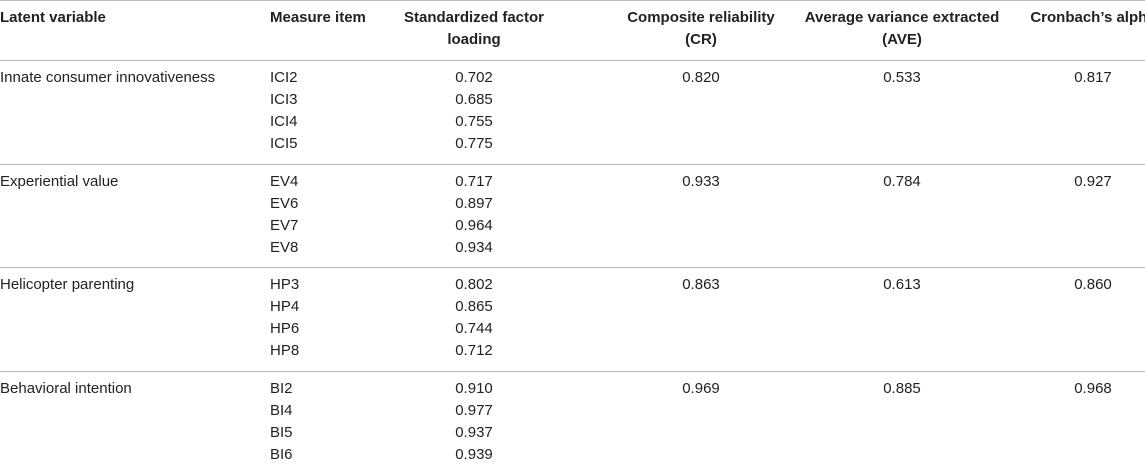 This screenshot has height=473, width=1145. I want to click on factor-loading: 0.977, so click(474, 410).